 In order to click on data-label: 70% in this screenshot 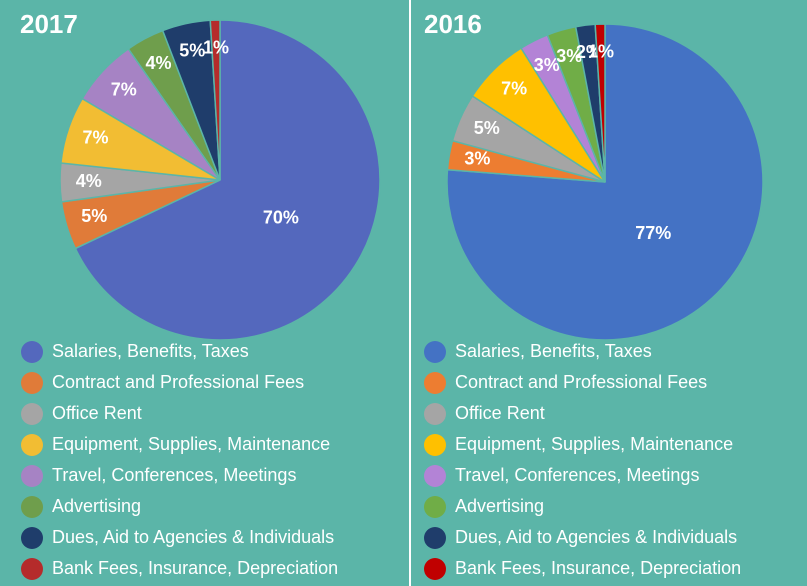, I will do `click(281, 217)`.